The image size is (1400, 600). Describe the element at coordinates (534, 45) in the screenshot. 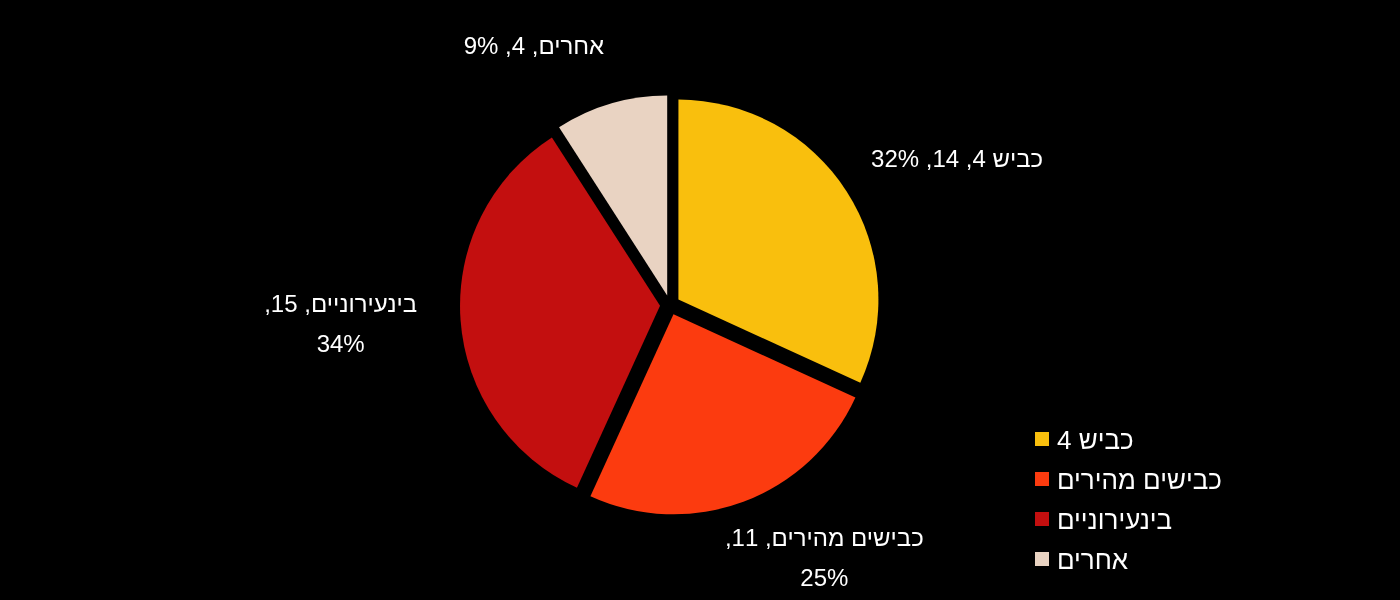

I see `data-label: אחרים, 4, 9%` at that location.